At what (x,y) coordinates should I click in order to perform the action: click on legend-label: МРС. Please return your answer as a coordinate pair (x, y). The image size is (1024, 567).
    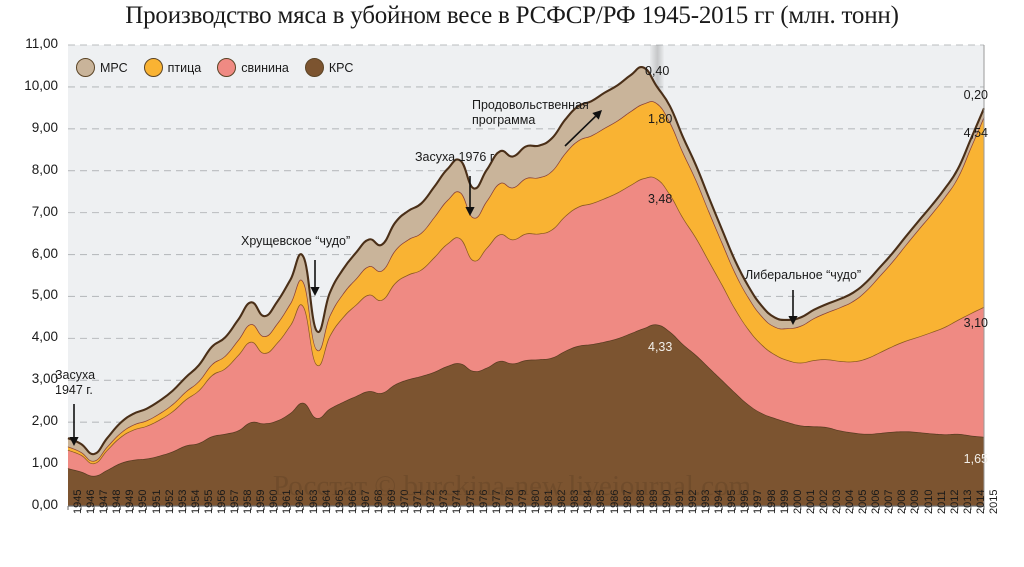
    Looking at the image, I should click on (114, 67).